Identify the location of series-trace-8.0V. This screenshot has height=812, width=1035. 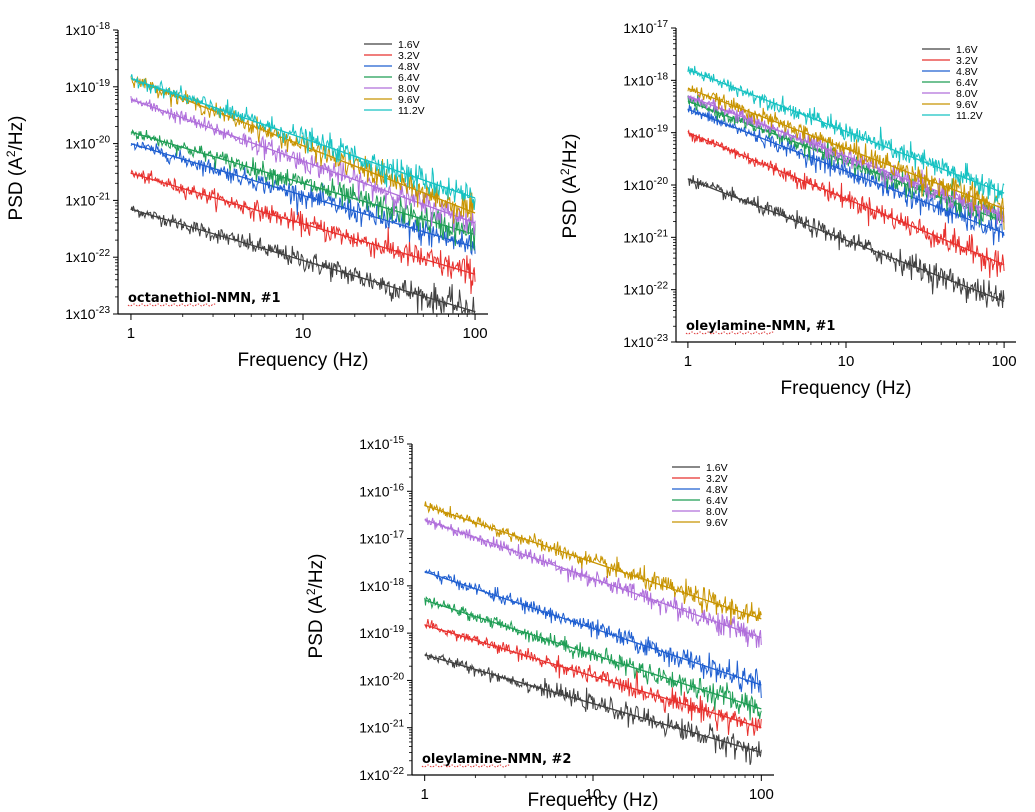
(846, 159).